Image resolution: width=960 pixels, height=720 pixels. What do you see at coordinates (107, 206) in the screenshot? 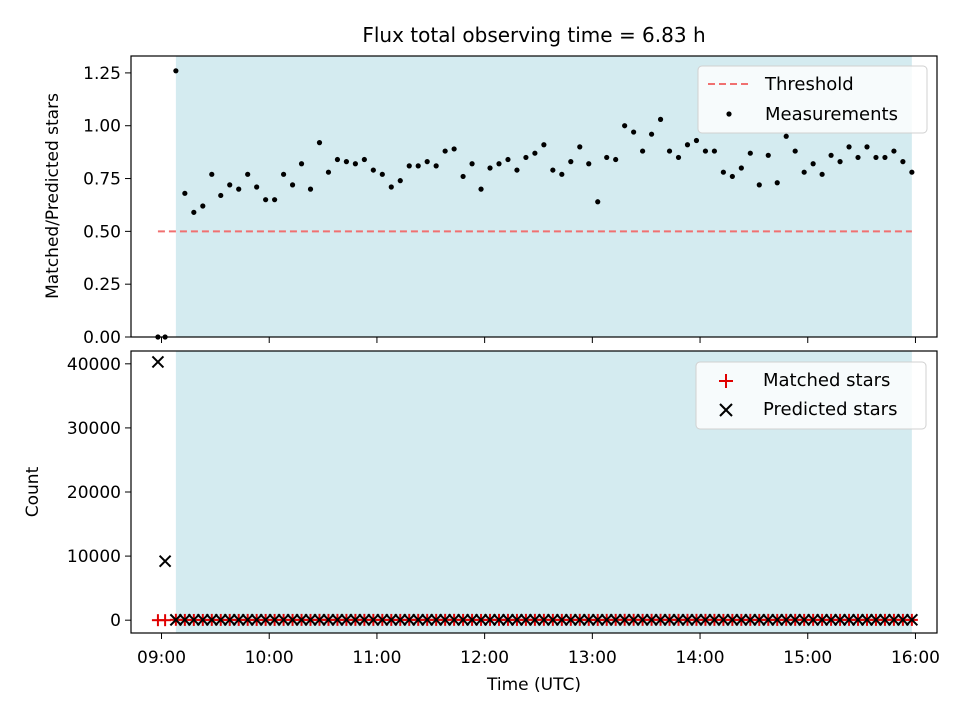
I see `top-y-axis: 0.00 0.25 0.50 0.75 1.00 1.25` at bounding box center [107, 206].